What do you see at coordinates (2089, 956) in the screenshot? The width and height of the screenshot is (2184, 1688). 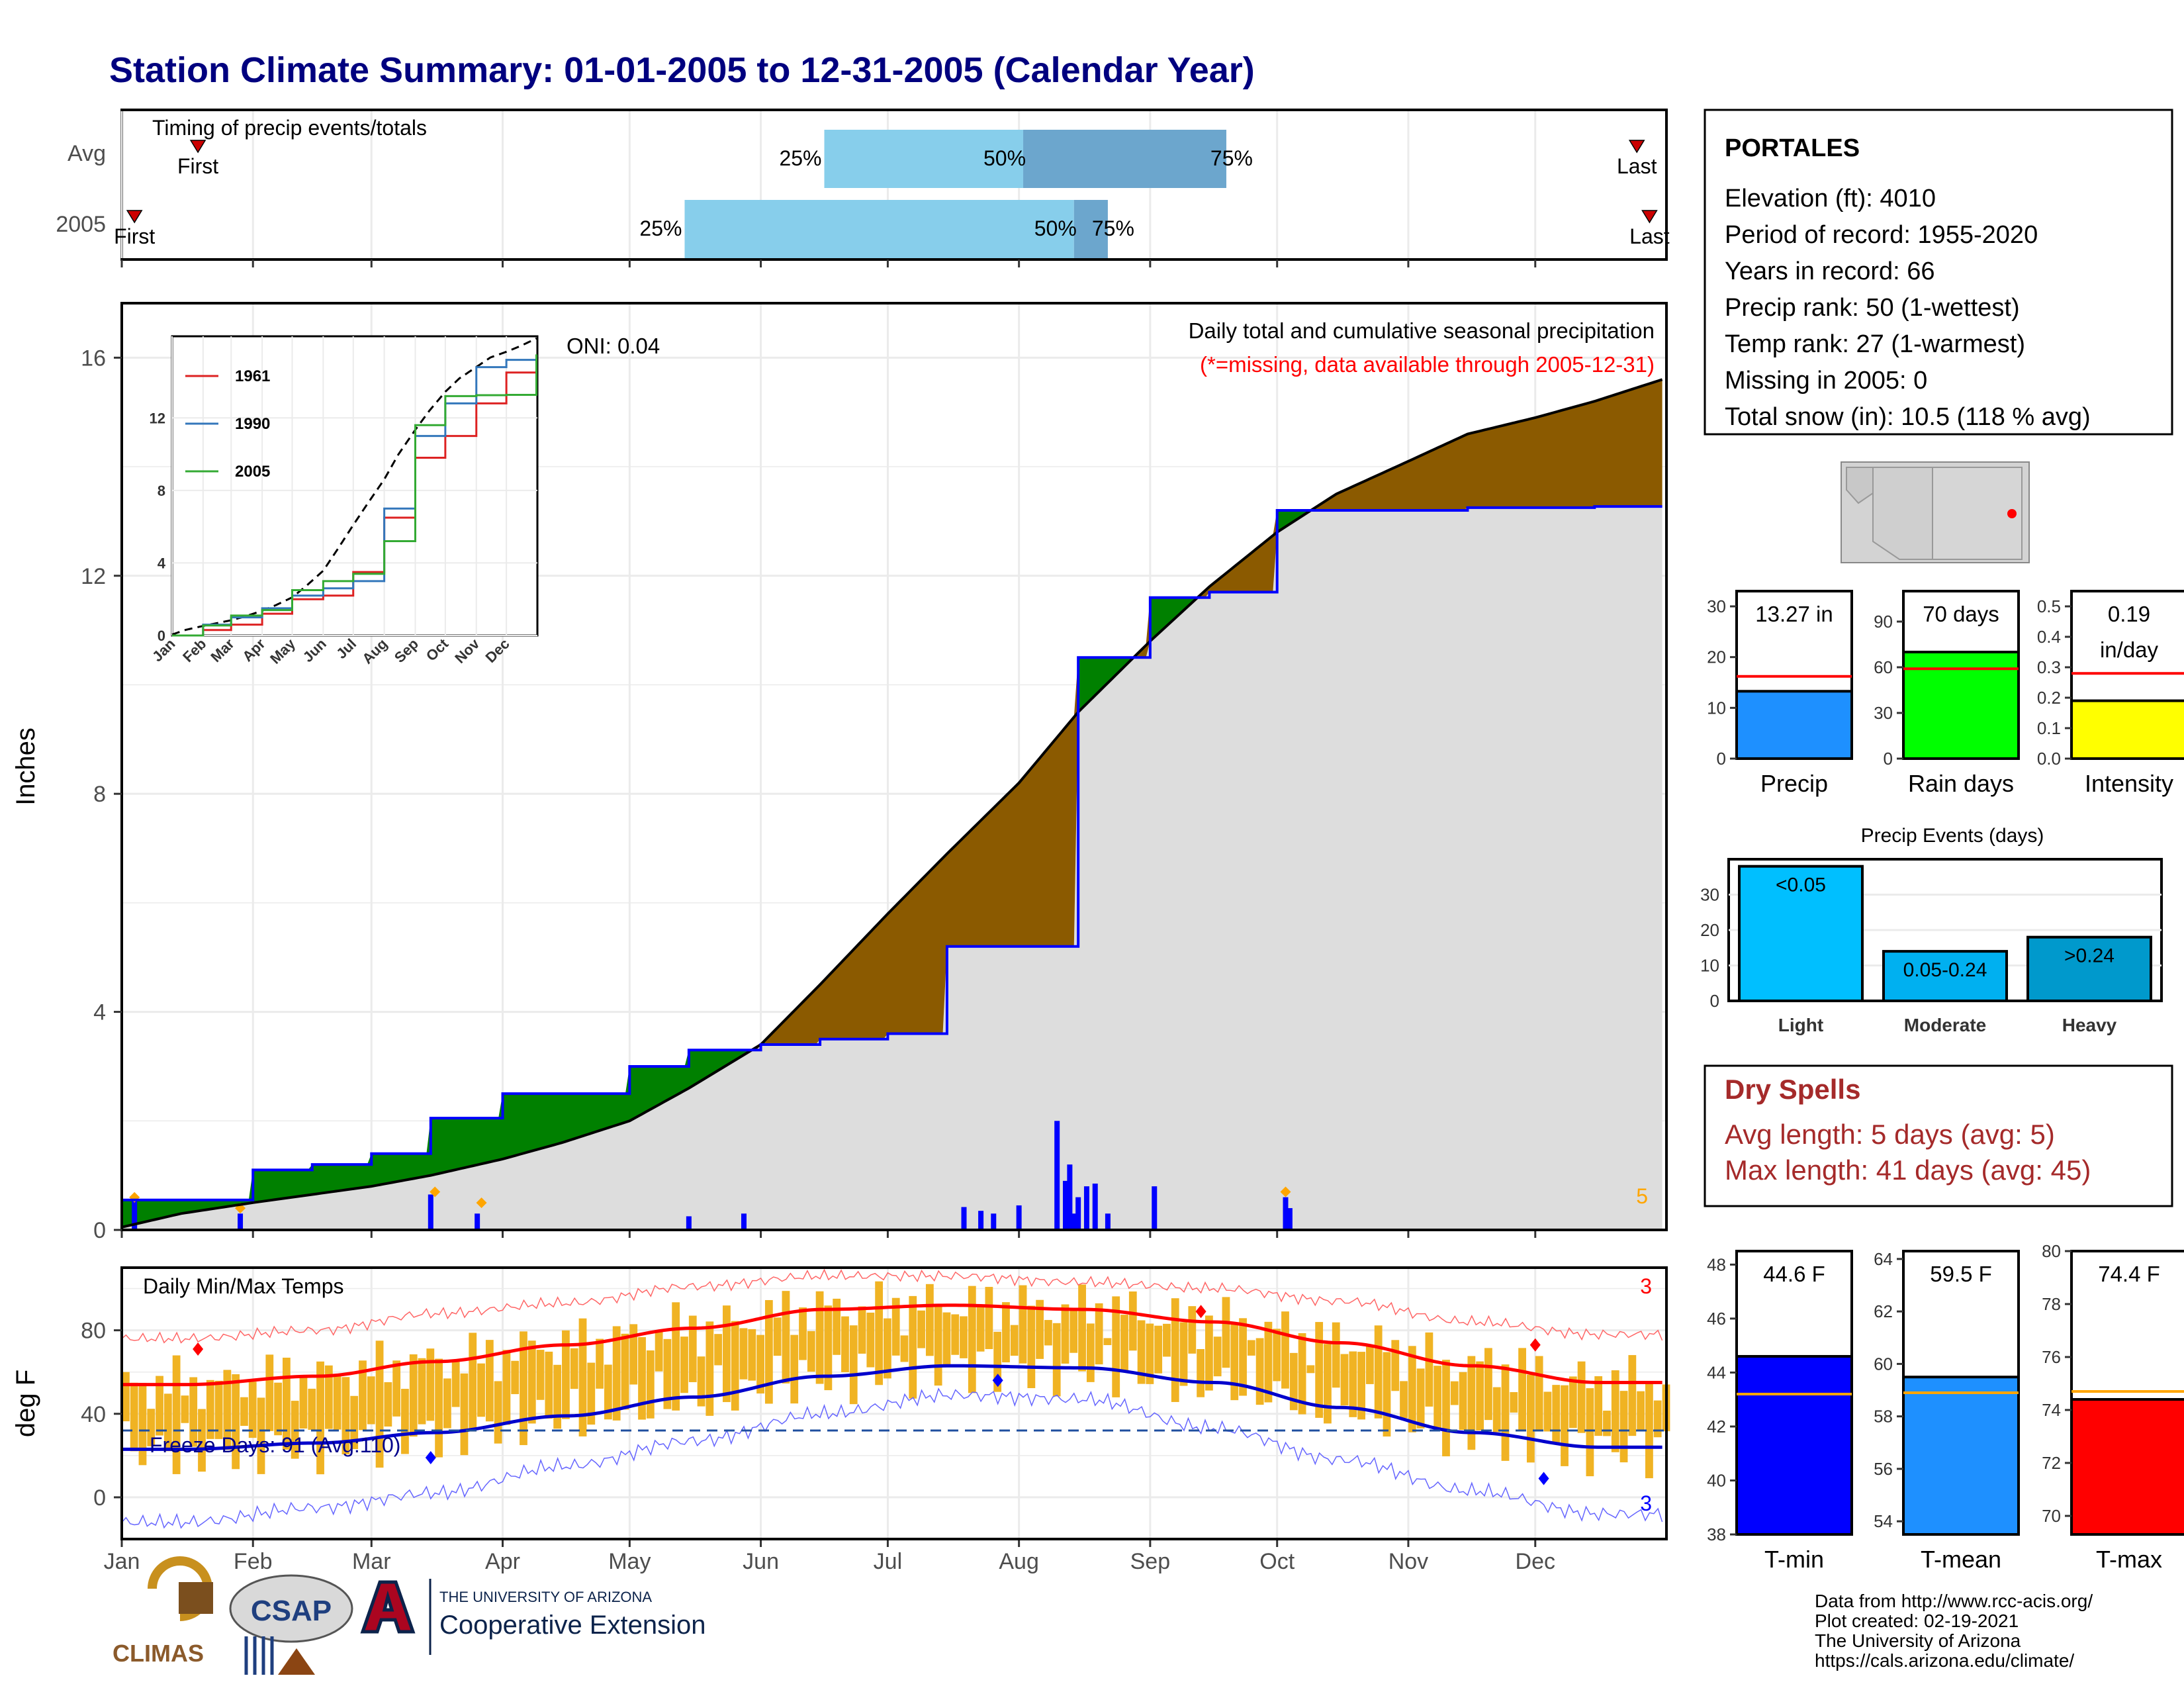 I see `events-bar-label: >0.24` at bounding box center [2089, 956].